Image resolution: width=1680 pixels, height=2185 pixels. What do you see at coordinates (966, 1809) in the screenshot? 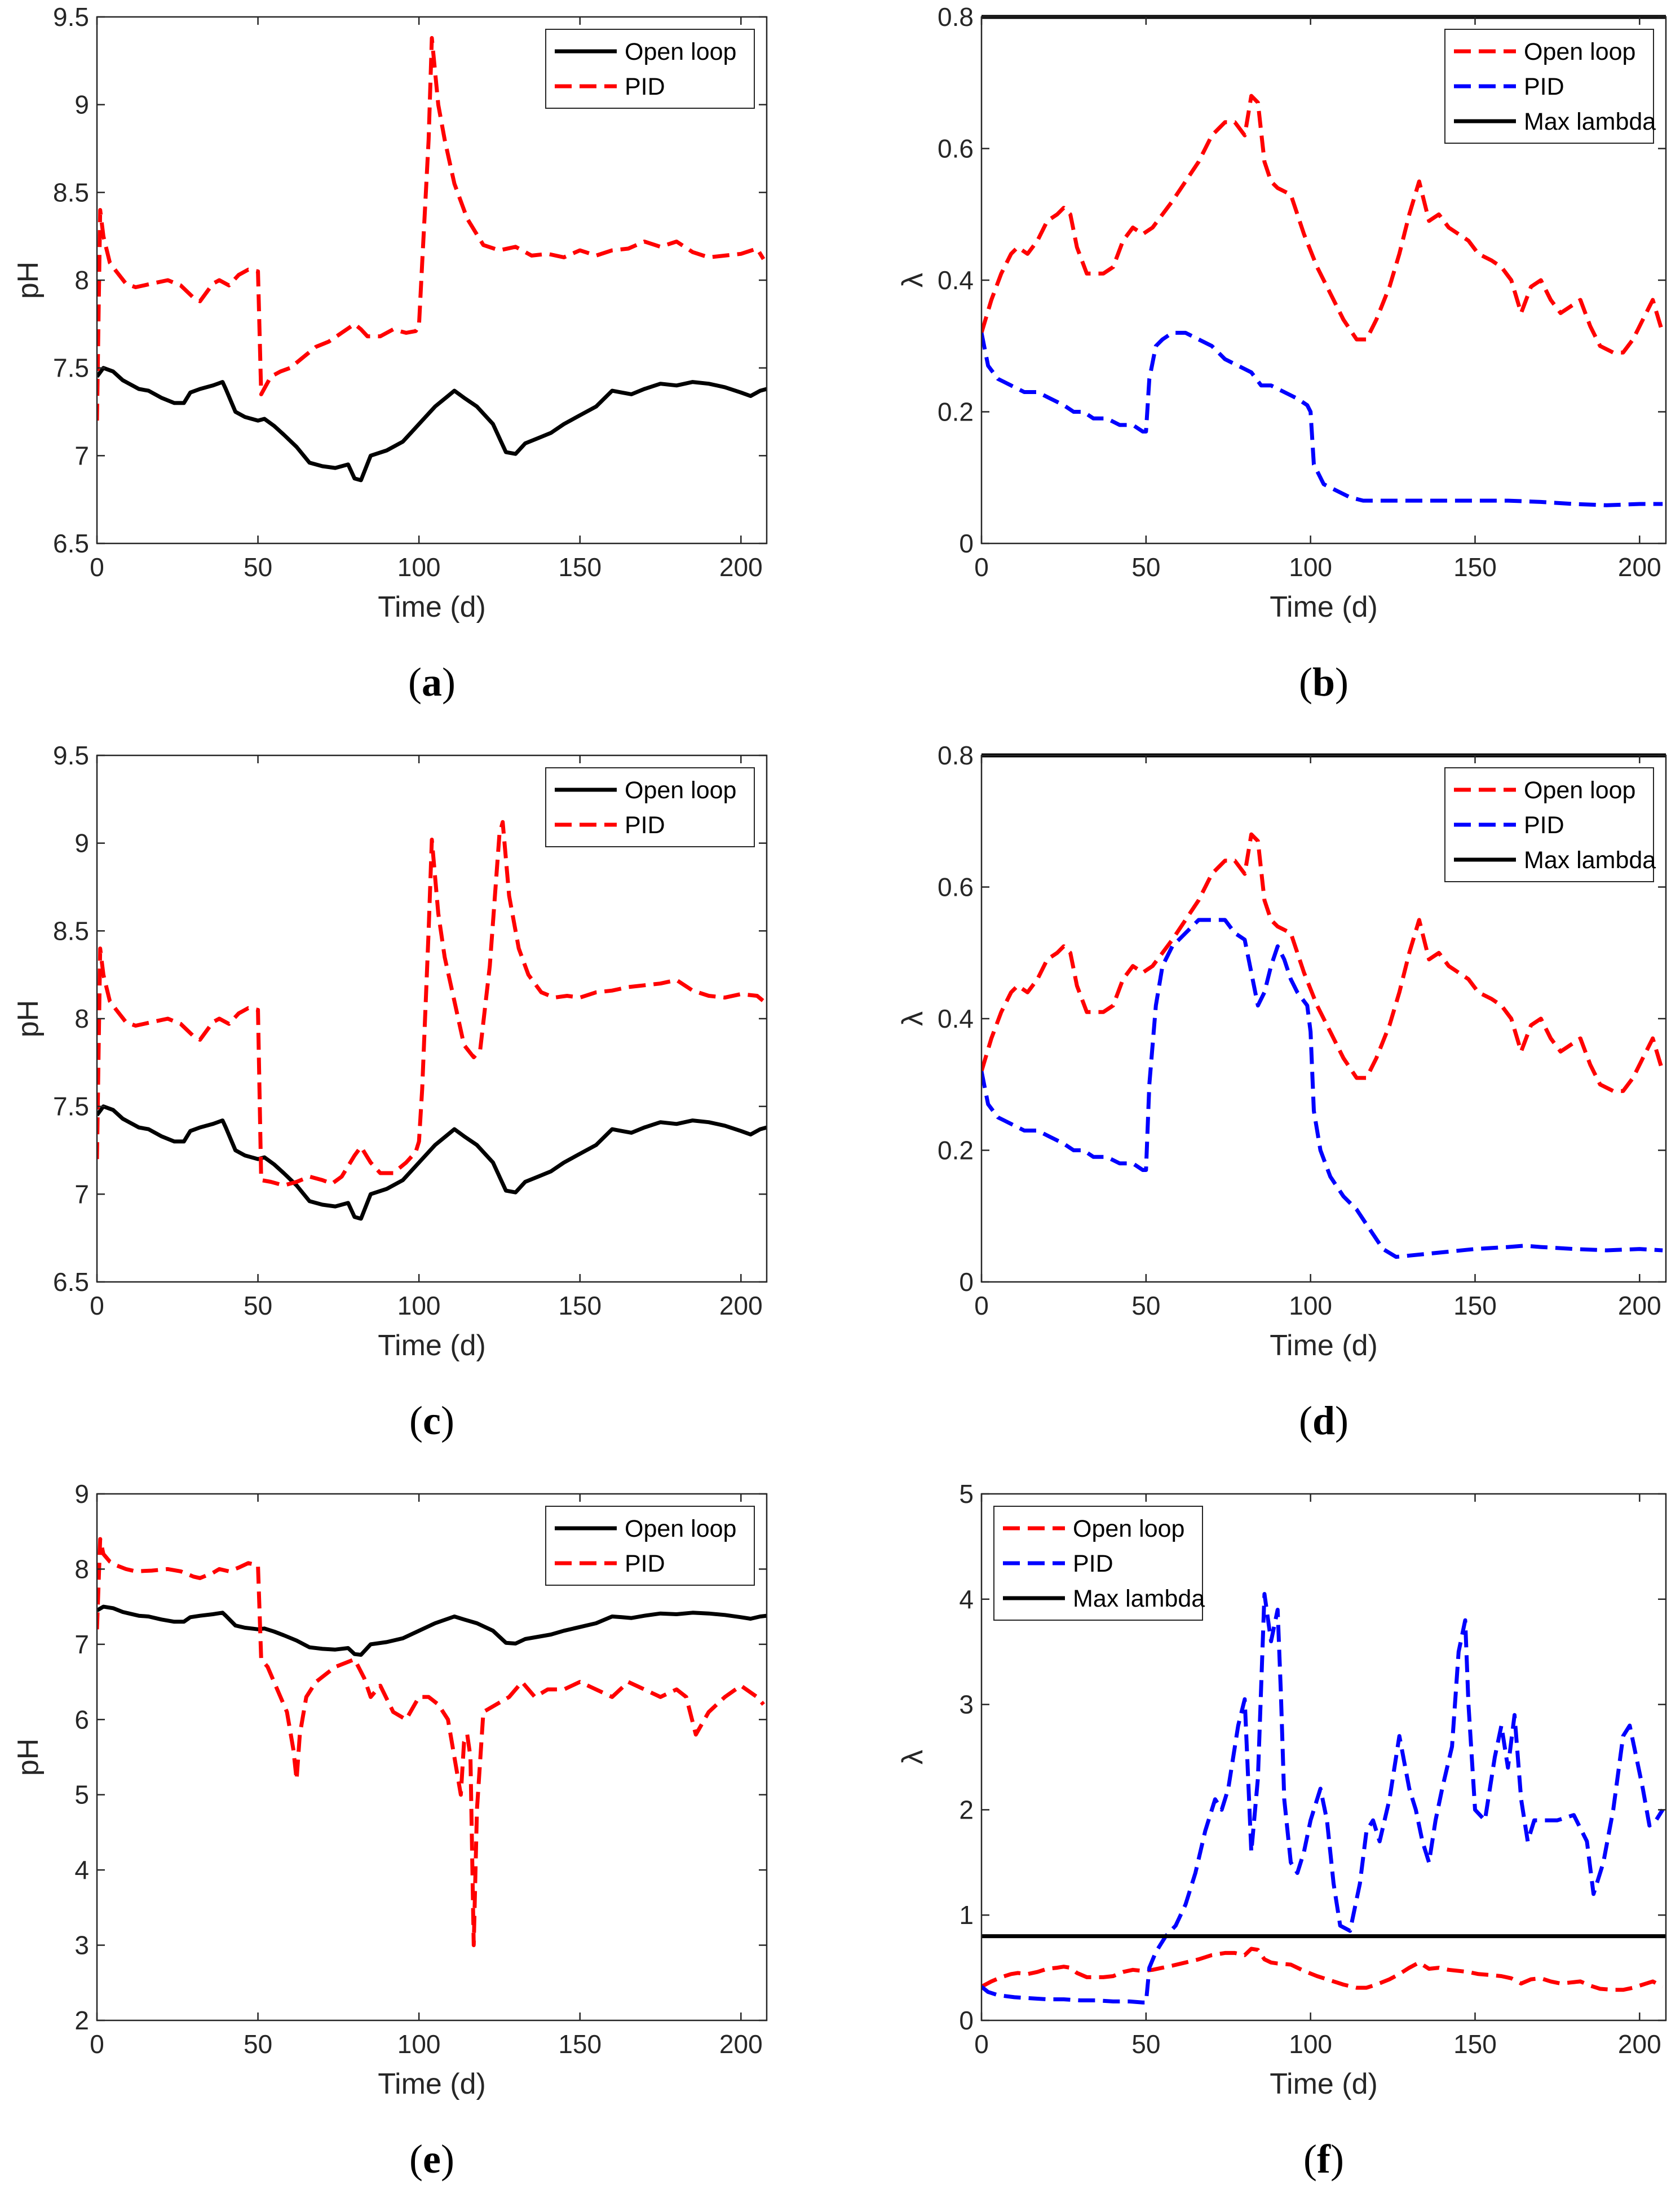
I see `y-tick-label: 2` at bounding box center [966, 1809].